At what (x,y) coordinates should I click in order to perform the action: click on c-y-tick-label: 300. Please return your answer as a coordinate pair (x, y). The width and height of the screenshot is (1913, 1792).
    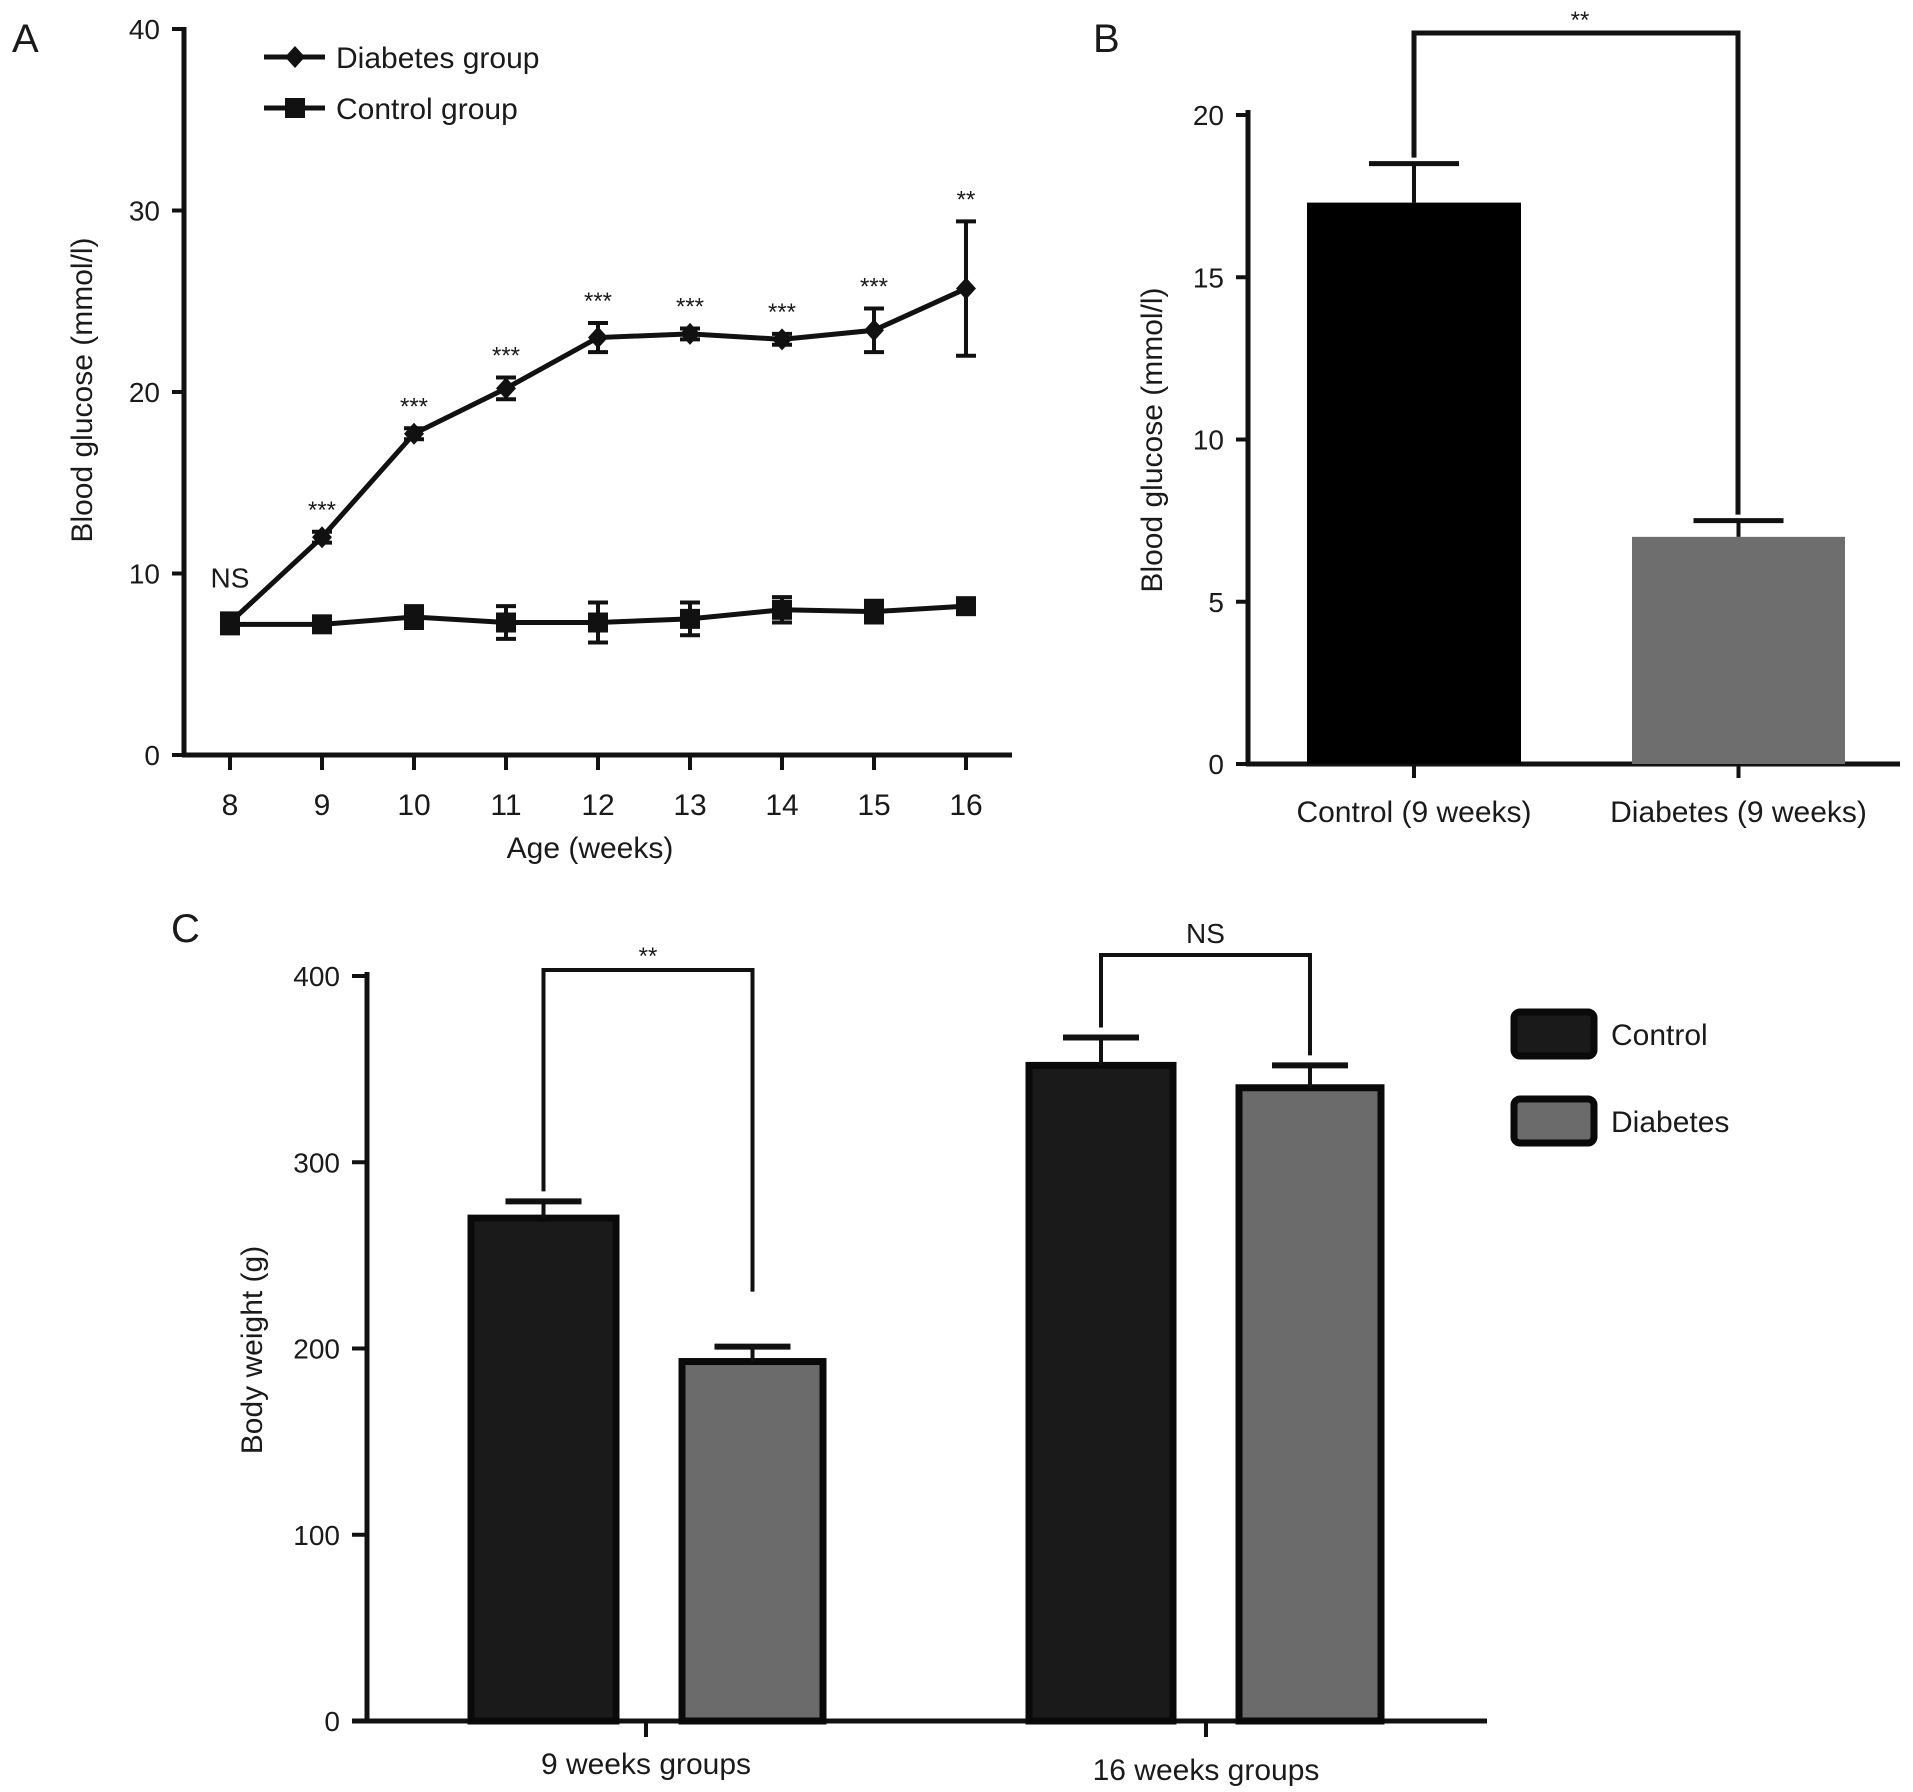
    Looking at the image, I should click on (316, 1162).